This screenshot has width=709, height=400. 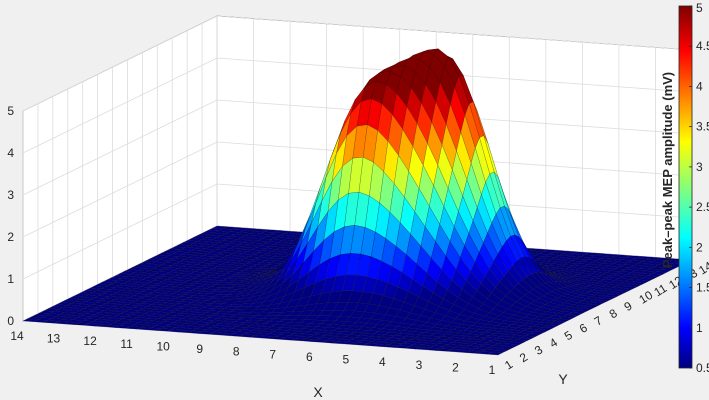 I want to click on x-tick-label: 5, so click(x=346, y=360).